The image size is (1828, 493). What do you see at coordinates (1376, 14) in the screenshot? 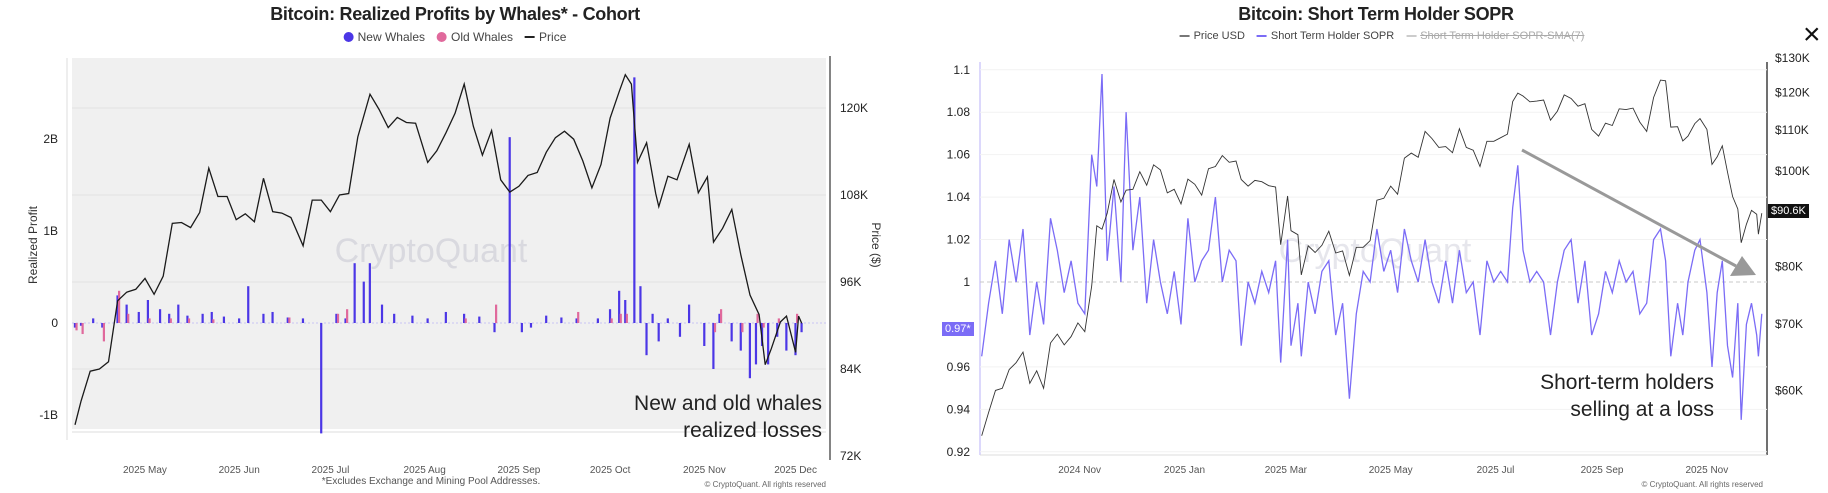
I see `right-chart-title: Bitcoin: Short Term Holder SOPR` at bounding box center [1376, 14].